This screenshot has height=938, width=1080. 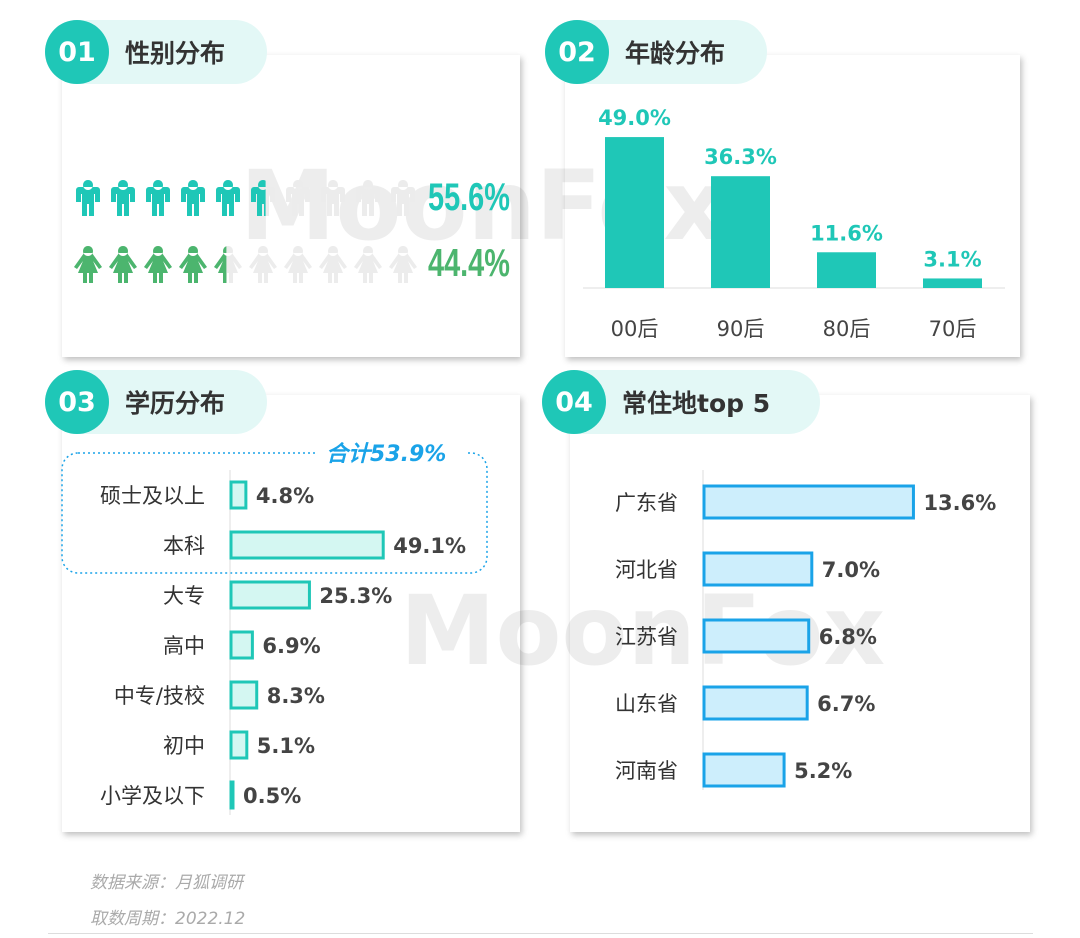 I want to click on residence-category-label: 广东省, so click(x=646, y=503).